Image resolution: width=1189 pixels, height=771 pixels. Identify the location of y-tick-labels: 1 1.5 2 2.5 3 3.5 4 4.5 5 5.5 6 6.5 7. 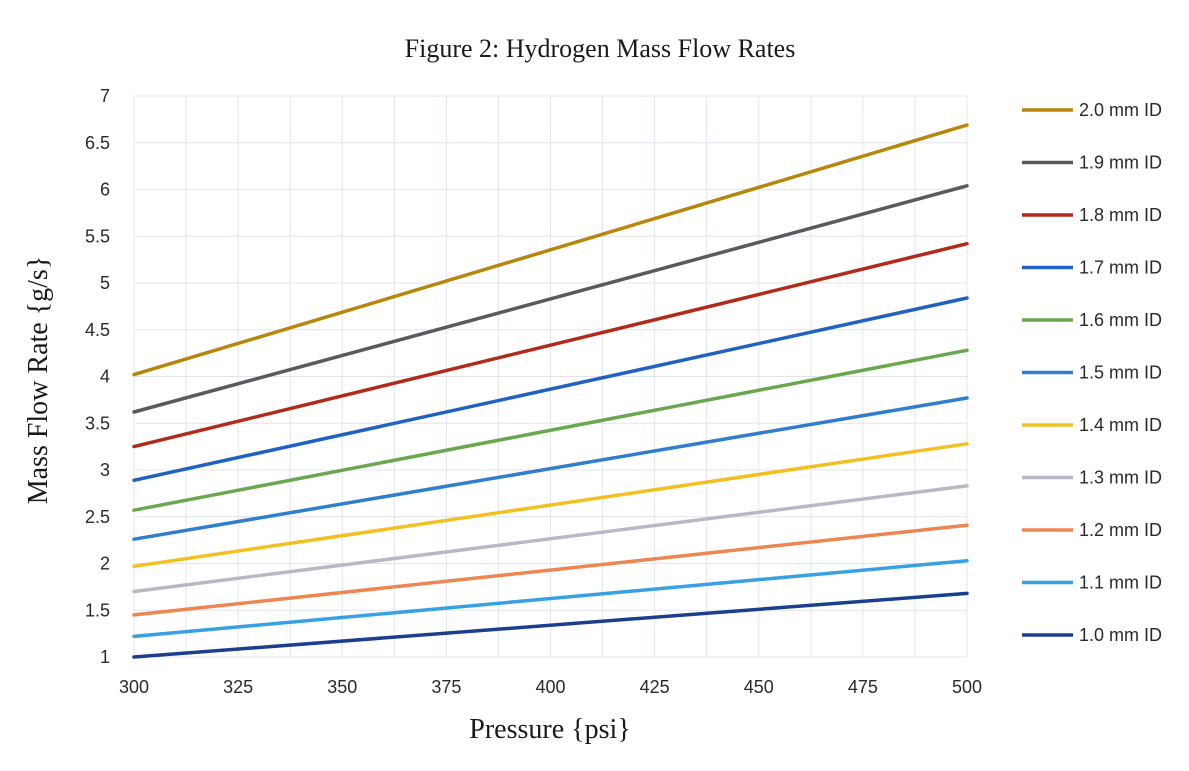
(97, 376).